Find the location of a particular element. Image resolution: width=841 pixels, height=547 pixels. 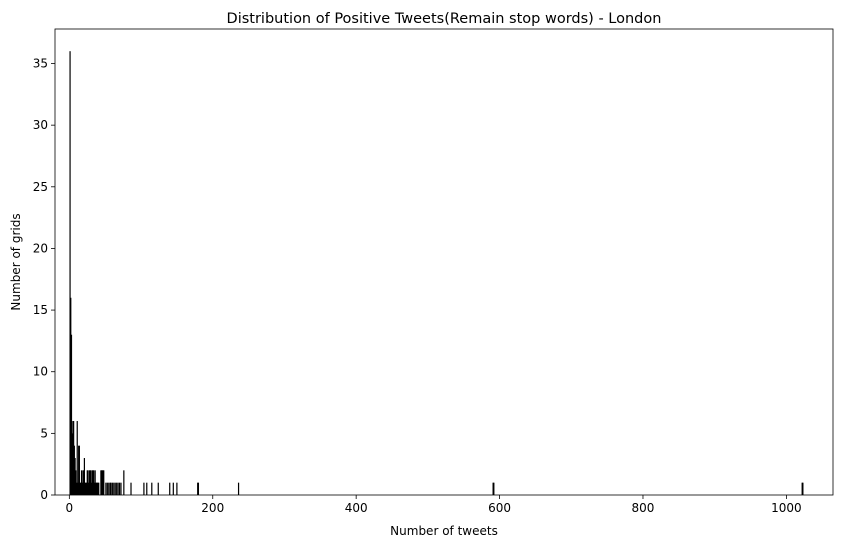

y-axis-ticks: 0 5 10 15 20 25 30 35 is located at coordinates (44, 279).